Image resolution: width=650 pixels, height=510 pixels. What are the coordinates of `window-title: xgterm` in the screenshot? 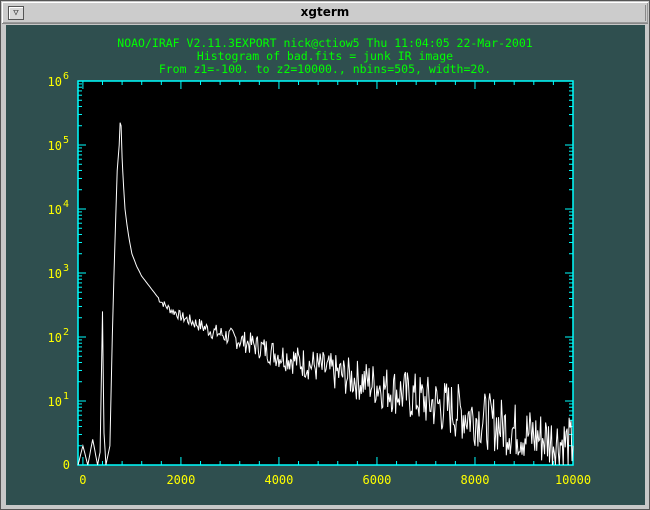 It's located at (325, 12).